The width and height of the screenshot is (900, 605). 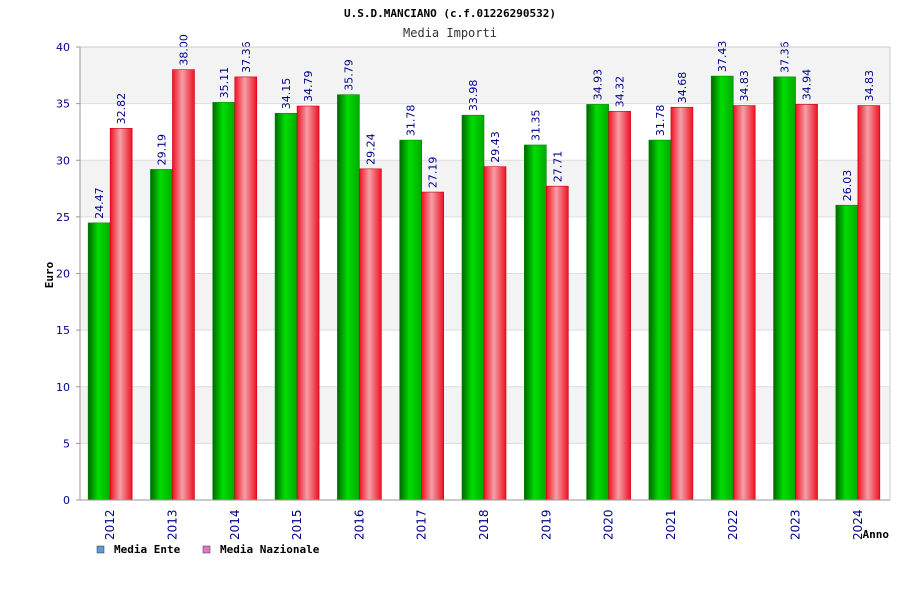 I want to click on data-label: 32.82, so click(x=121, y=108).